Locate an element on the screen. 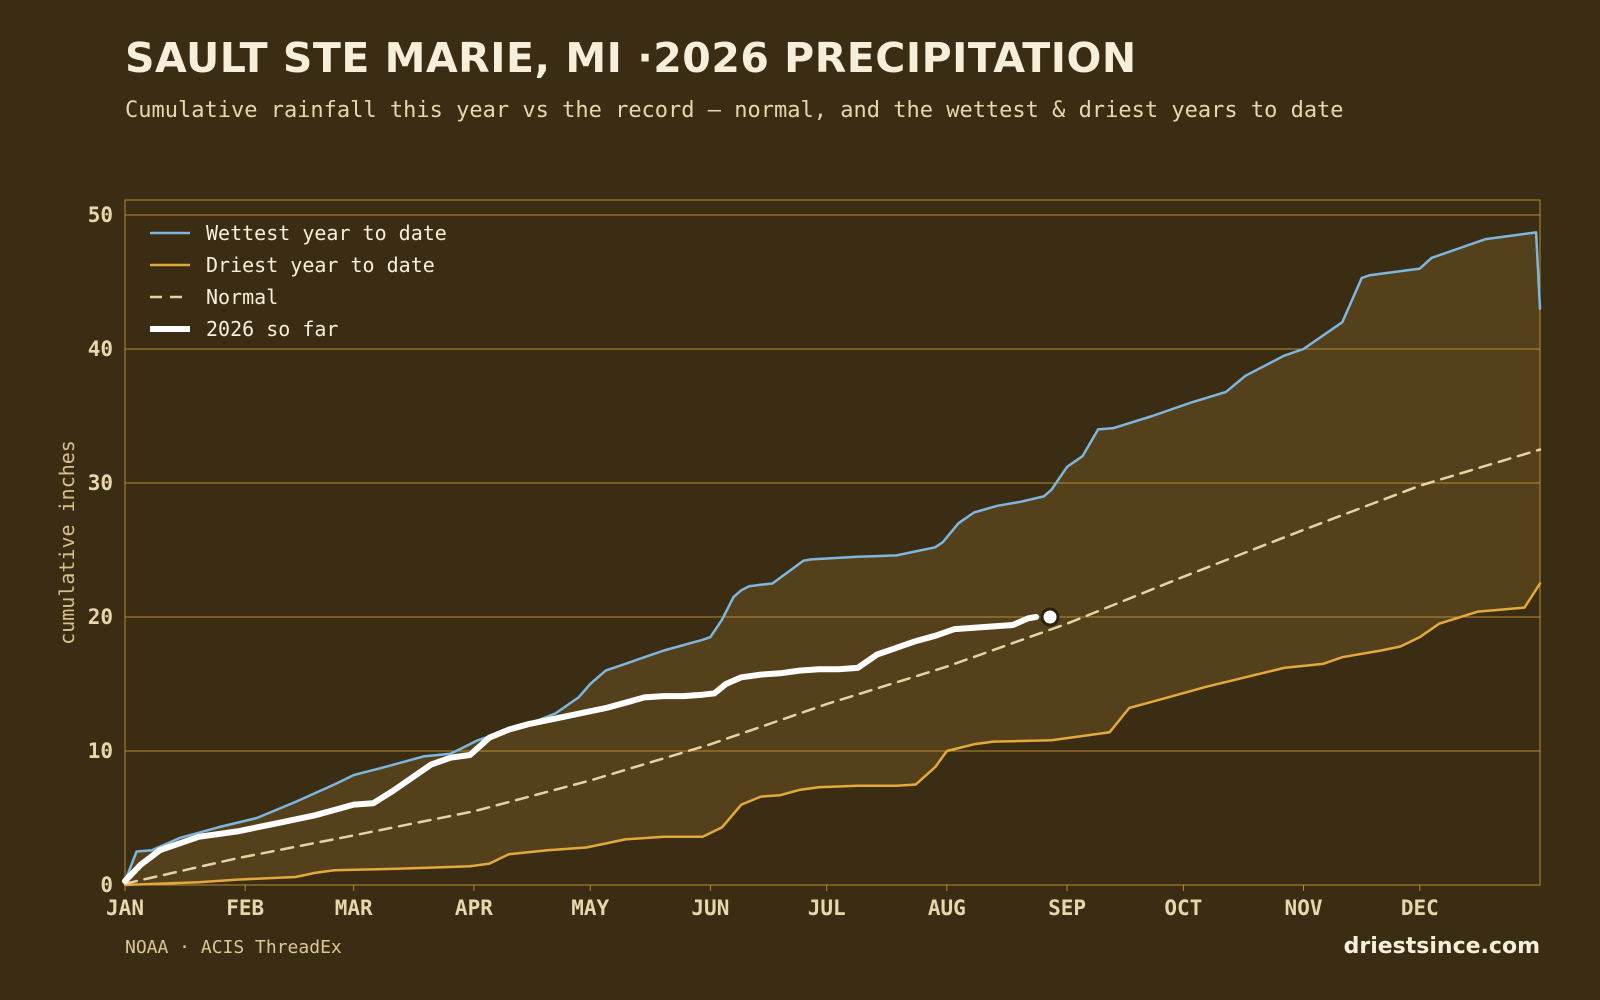 This screenshot has height=1000, width=1600. chart-title: SAULT STE MARIE, MI ·2026 PRECIPITATION is located at coordinates (631, 58).